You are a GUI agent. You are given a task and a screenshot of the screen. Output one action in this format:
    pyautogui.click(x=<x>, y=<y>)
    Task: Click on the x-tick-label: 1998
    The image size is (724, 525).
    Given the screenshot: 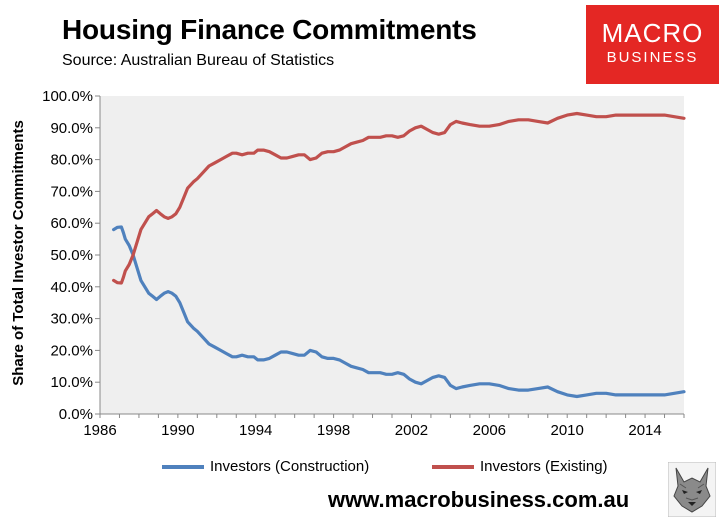 What is the action you would take?
    pyautogui.click(x=333, y=430)
    